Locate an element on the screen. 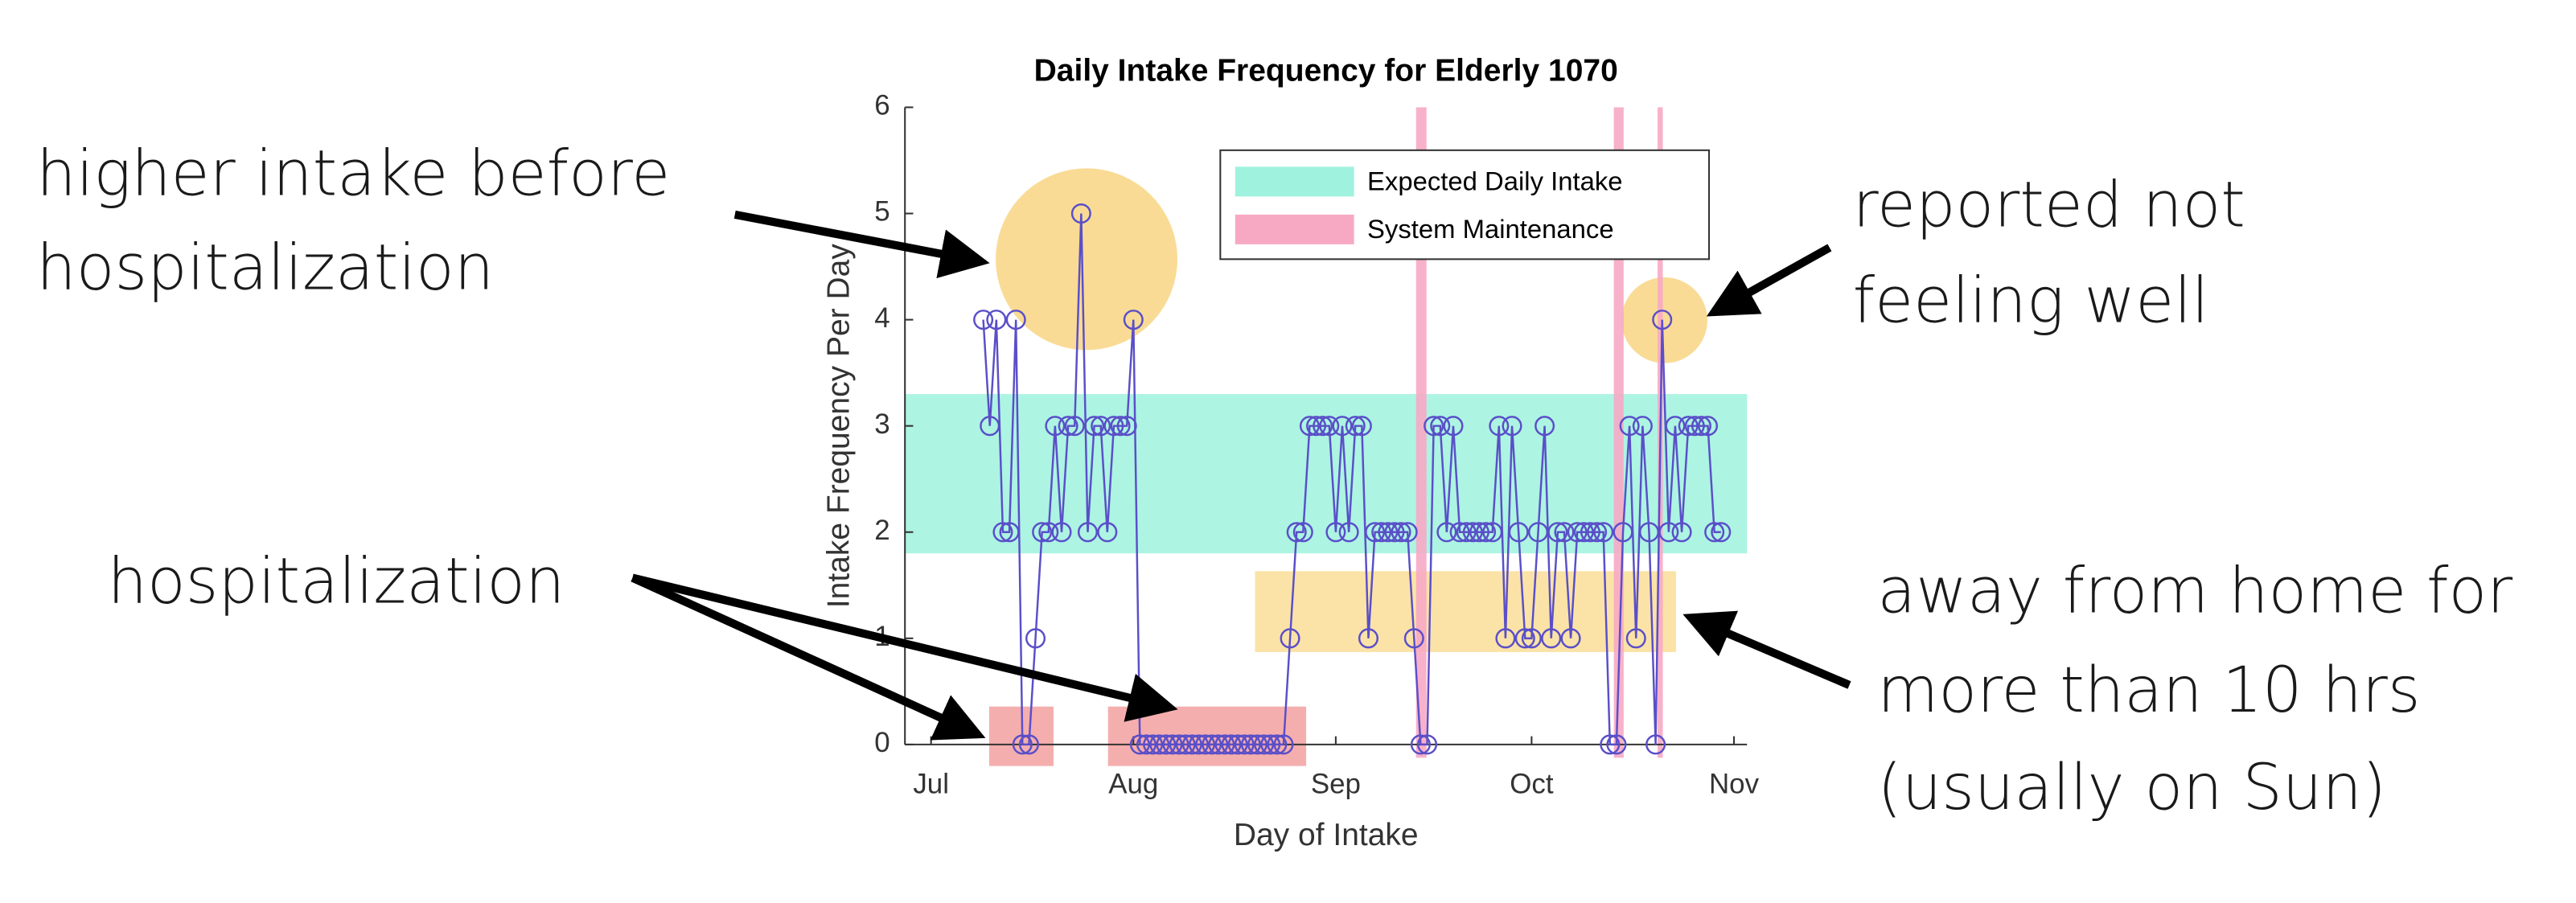 The width and height of the screenshot is (2576, 903). annotation: away from home for is located at coordinates (2194, 592).